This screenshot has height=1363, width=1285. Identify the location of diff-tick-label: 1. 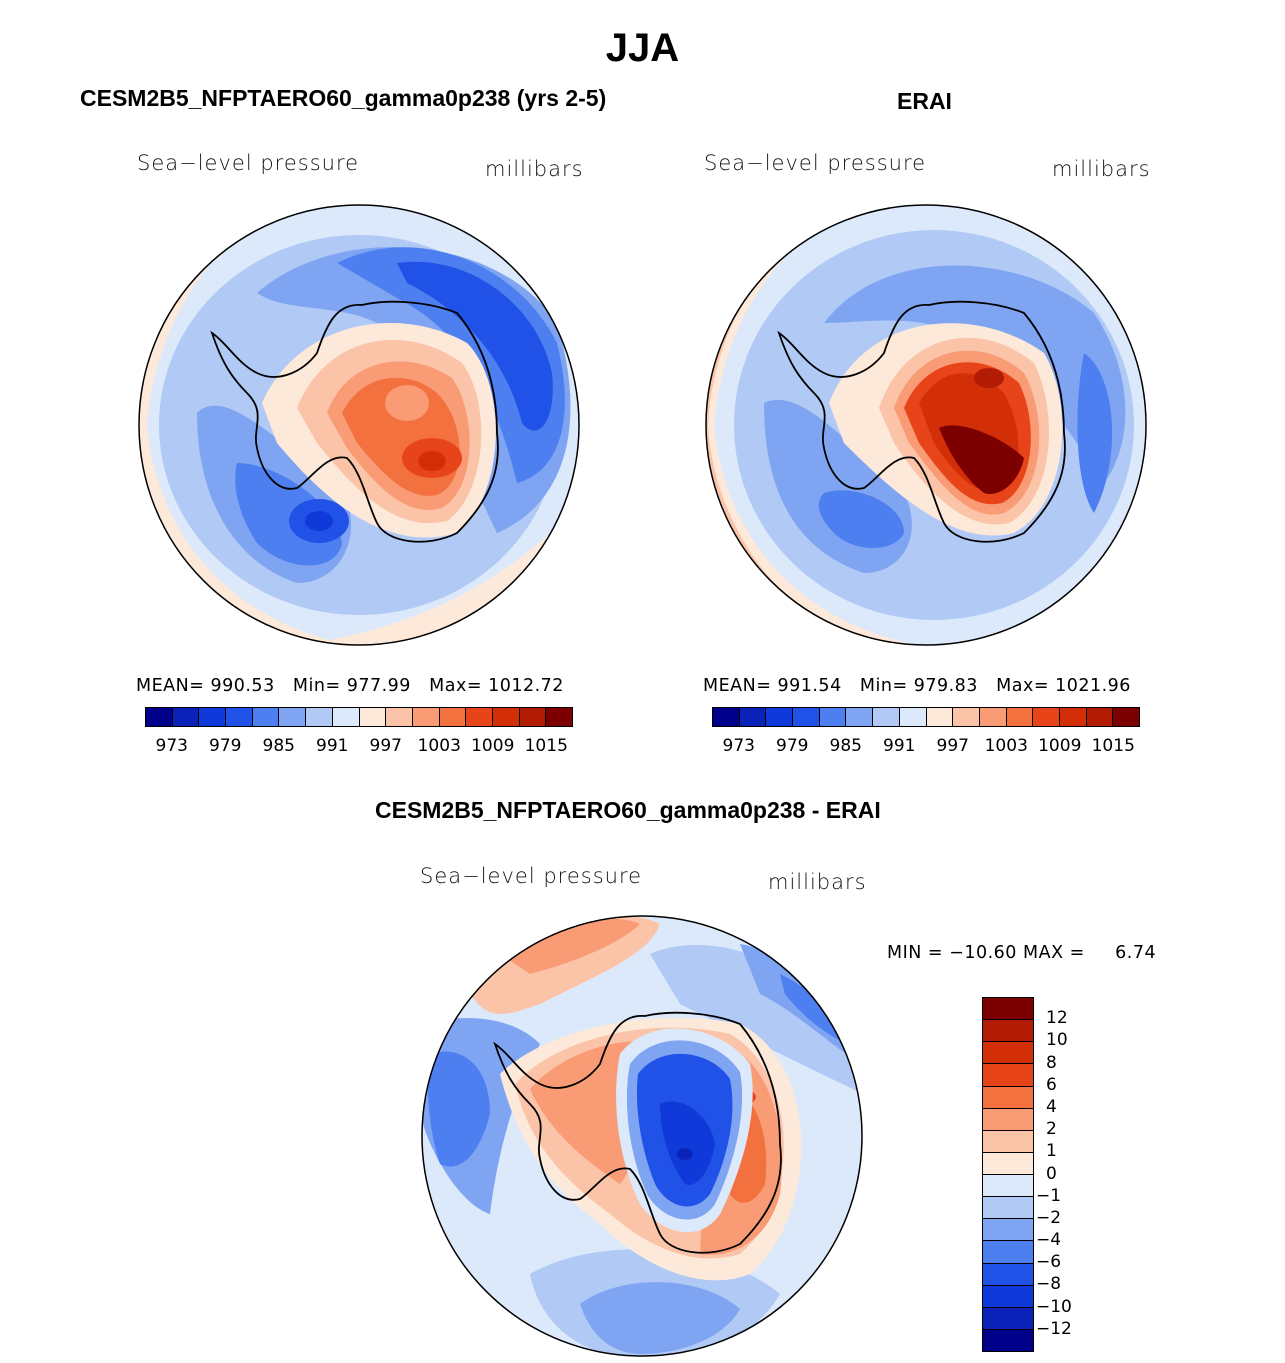
(1051, 1151).